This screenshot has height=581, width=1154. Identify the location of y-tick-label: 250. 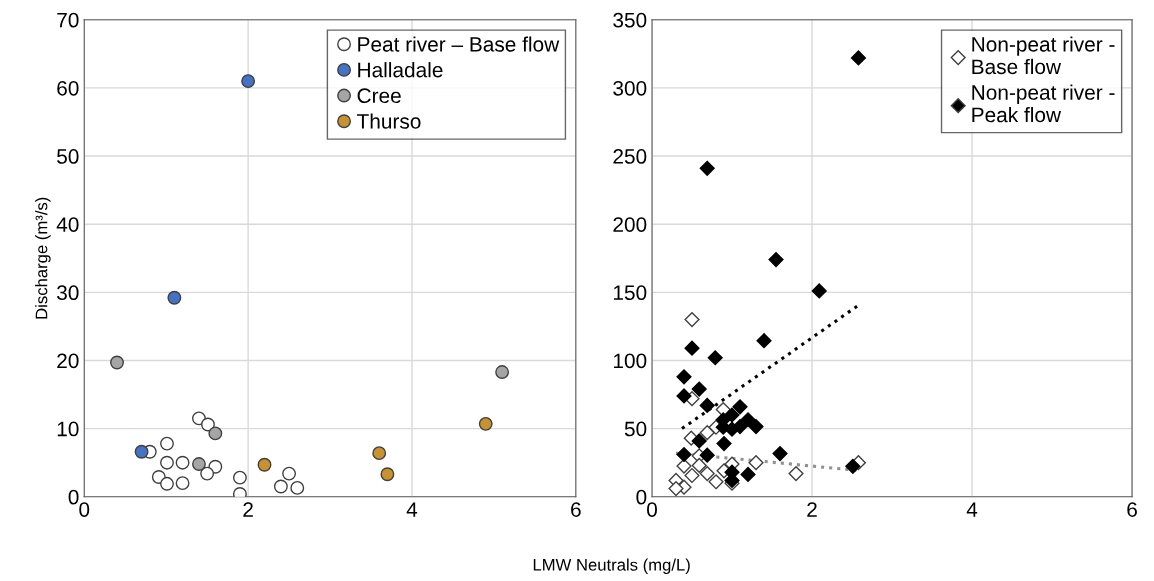
(630, 156).